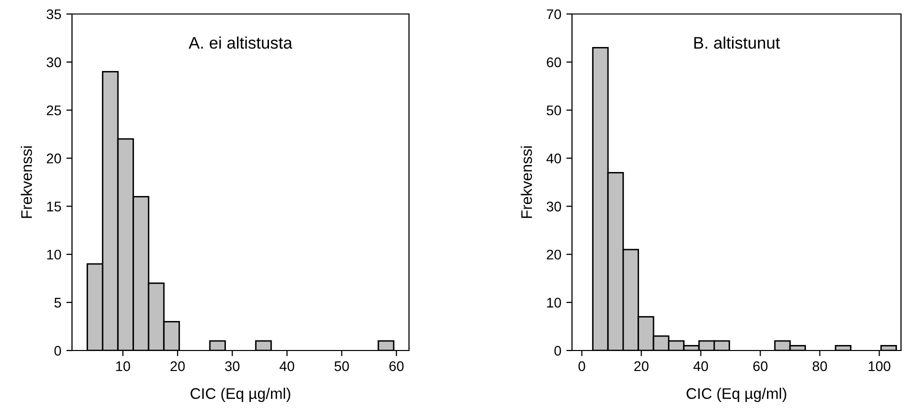 Image resolution: width=904 pixels, height=416 pixels. Describe the element at coordinates (54, 207) in the screenshot. I see `y-tick-label: 15` at that location.